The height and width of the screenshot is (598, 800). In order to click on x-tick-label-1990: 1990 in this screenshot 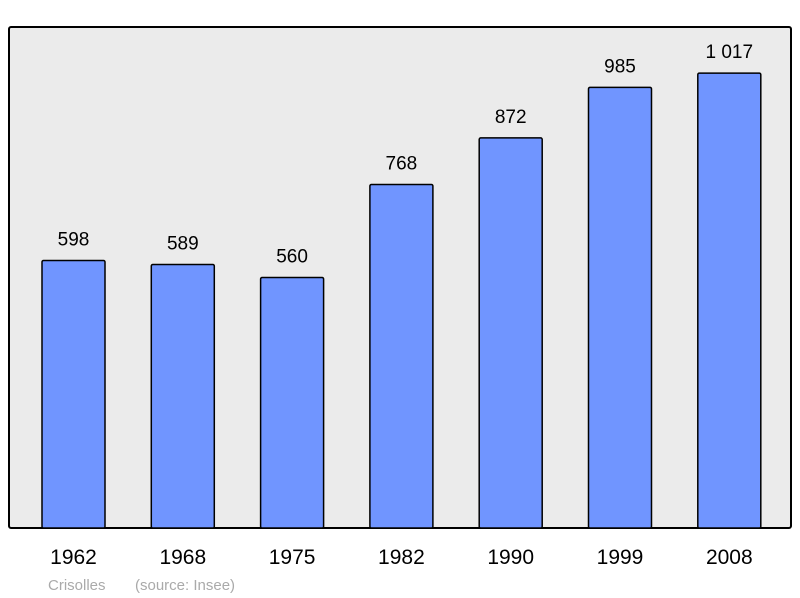, I will do `click(510, 557)`.